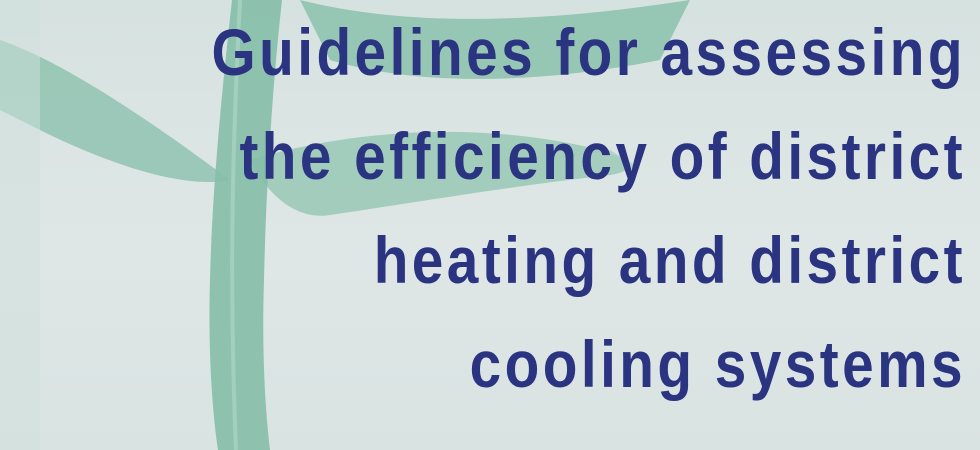  Describe the element at coordinates (669, 260) in the screenshot. I see `title-line-3: heating and district` at that location.